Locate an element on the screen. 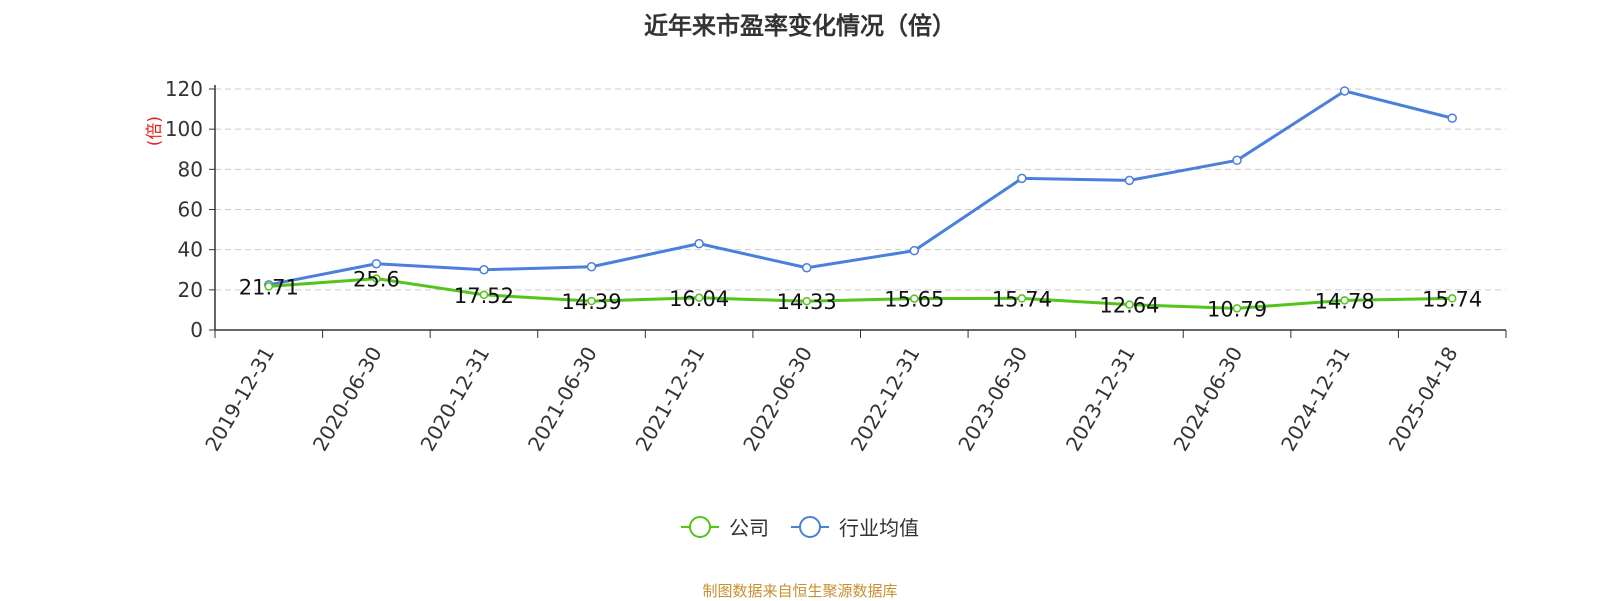 Image resolution: width=1600 pixels, height=601 pixels. y-tick-label: 20 is located at coordinates (190, 290).